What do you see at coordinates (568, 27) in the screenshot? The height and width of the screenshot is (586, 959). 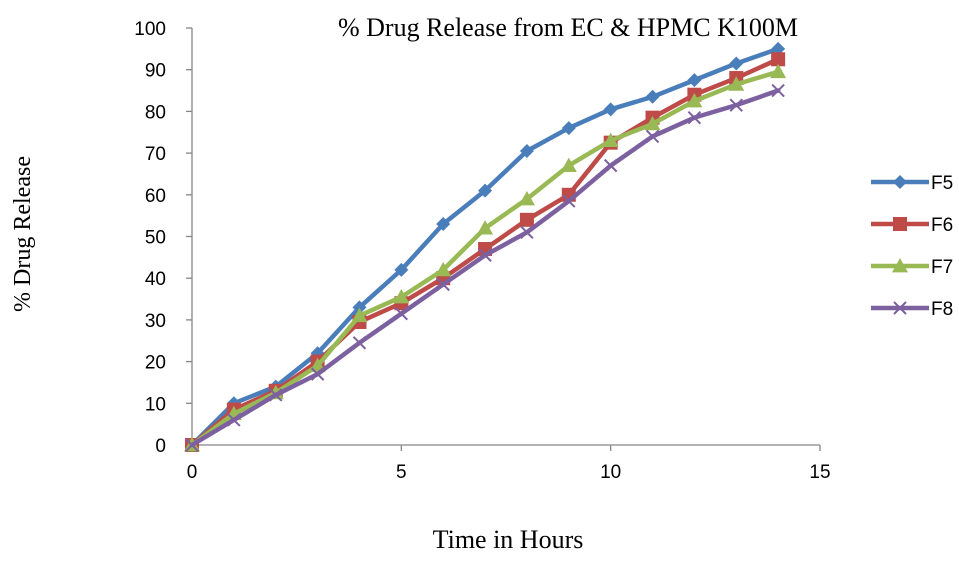 I see `chart-title: % Drug Release from EC & HPMC K100M` at bounding box center [568, 27].